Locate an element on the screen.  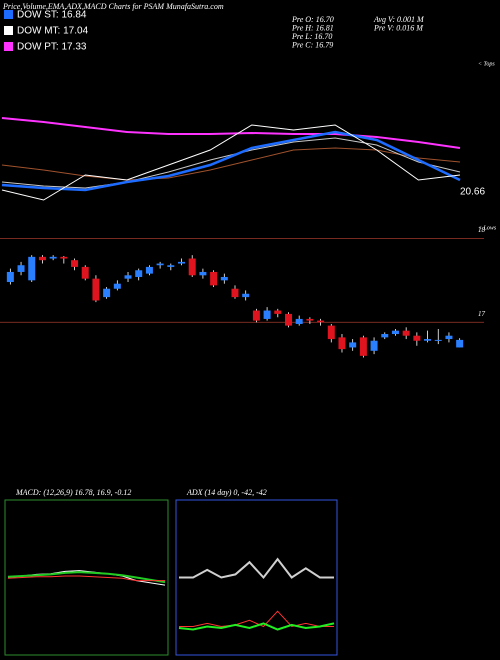
note: < Tops is located at coordinates (486, 64).